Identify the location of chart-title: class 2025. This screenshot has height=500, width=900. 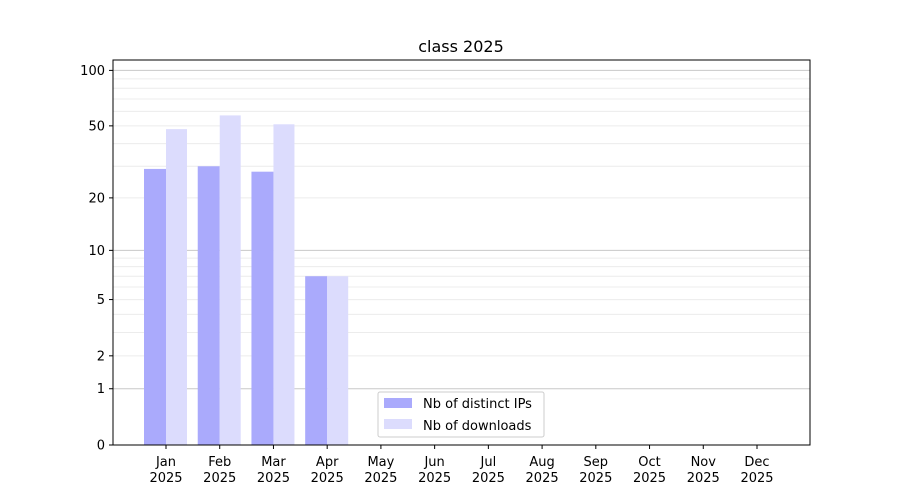
(461, 46).